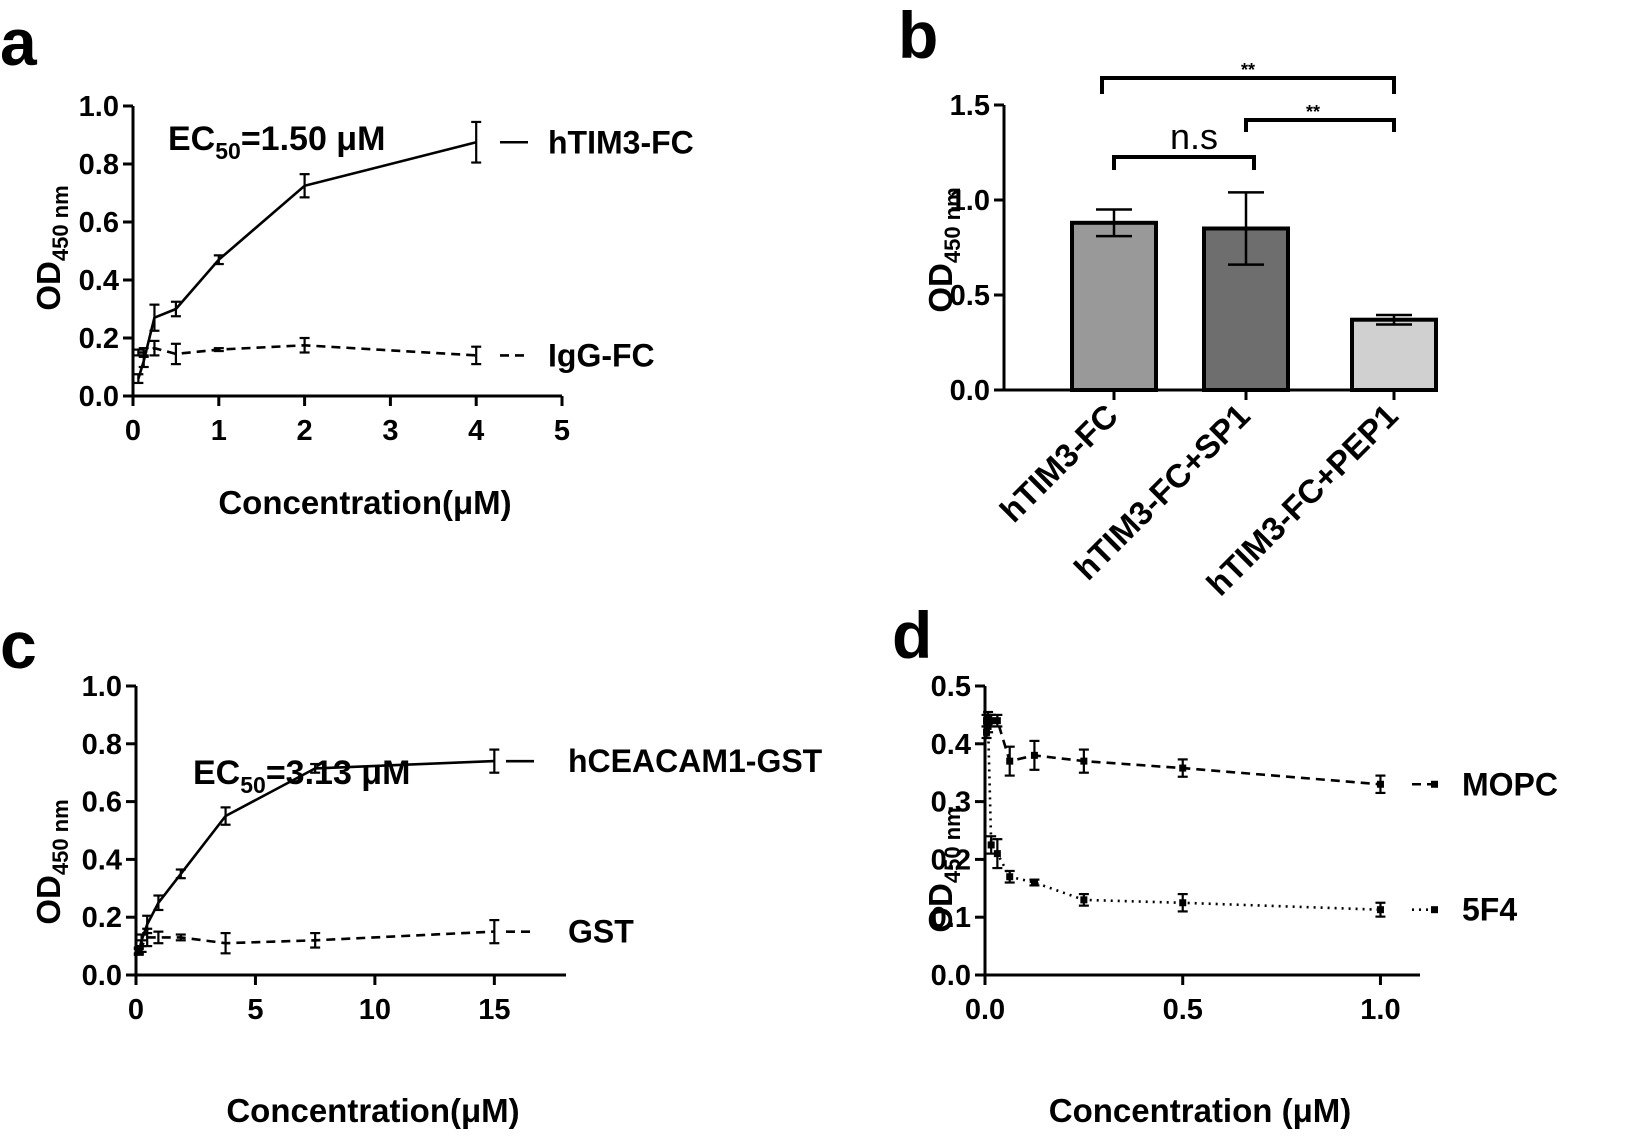  What do you see at coordinates (133, 431) in the screenshot?
I see `x-tick-label-a: 0` at bounding box center [133, 431].